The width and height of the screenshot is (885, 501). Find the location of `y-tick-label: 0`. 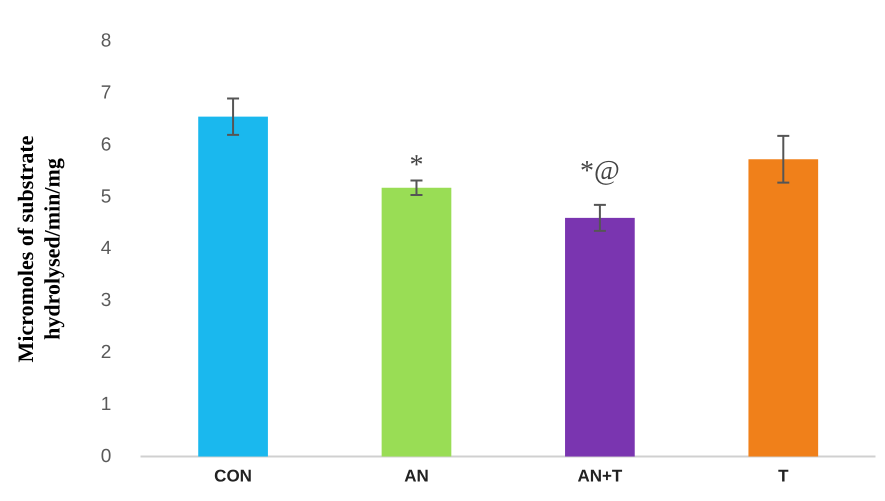

y-tick-label: 0 is located at coordinates (106, 456).